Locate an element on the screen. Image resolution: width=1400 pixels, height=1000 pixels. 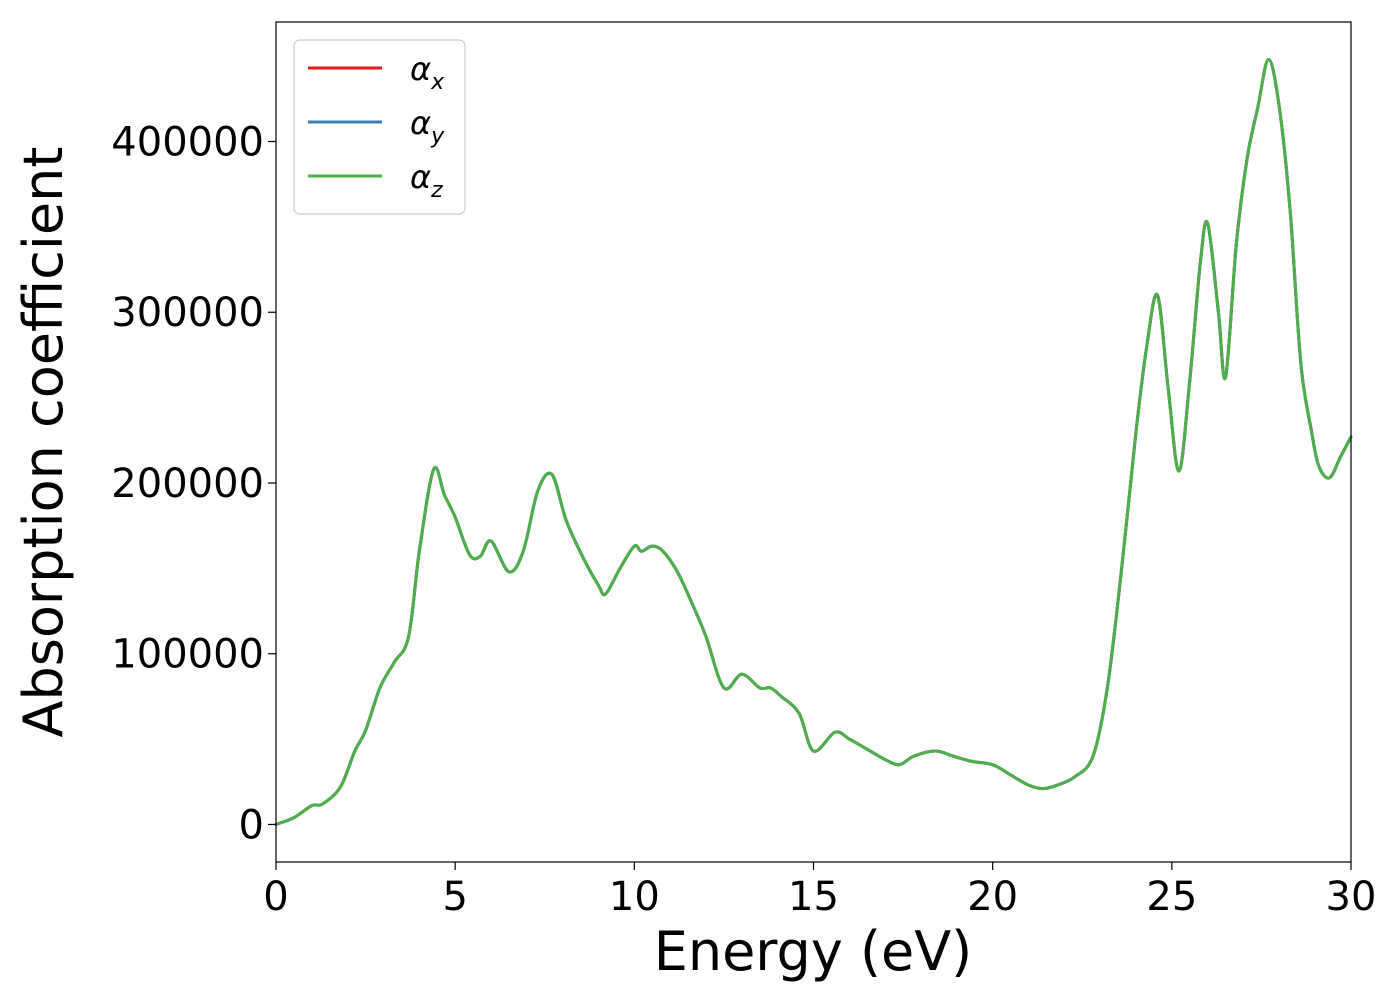
y-tick-label: 300000 is located at coordinates (187, 313).